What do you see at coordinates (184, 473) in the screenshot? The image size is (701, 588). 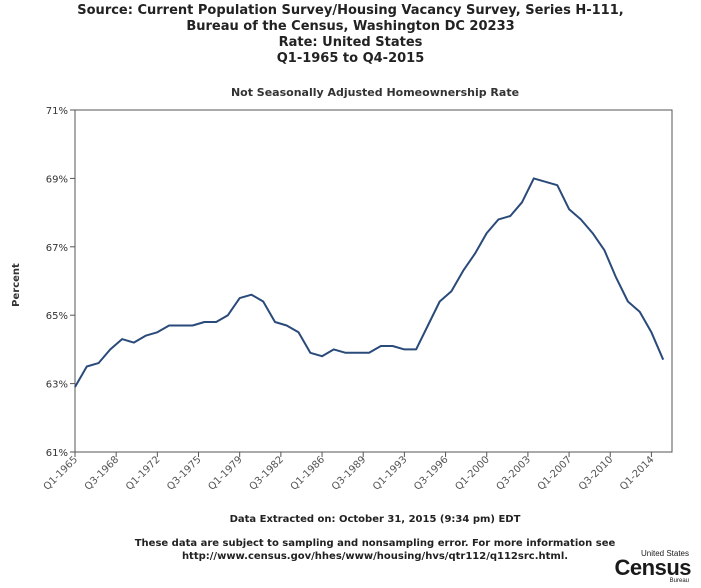 I see `x-tick-label: Q3-1975` at bounding box center [184, 473].